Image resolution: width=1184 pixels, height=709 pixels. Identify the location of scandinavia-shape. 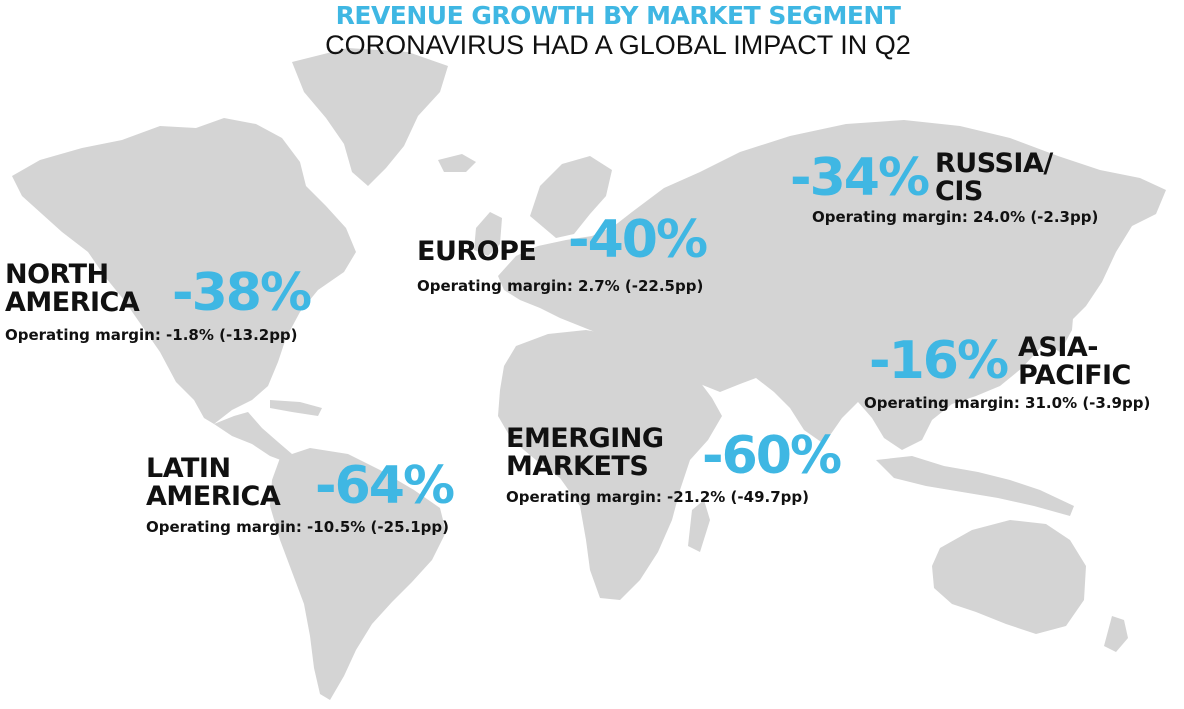
(571, 197).